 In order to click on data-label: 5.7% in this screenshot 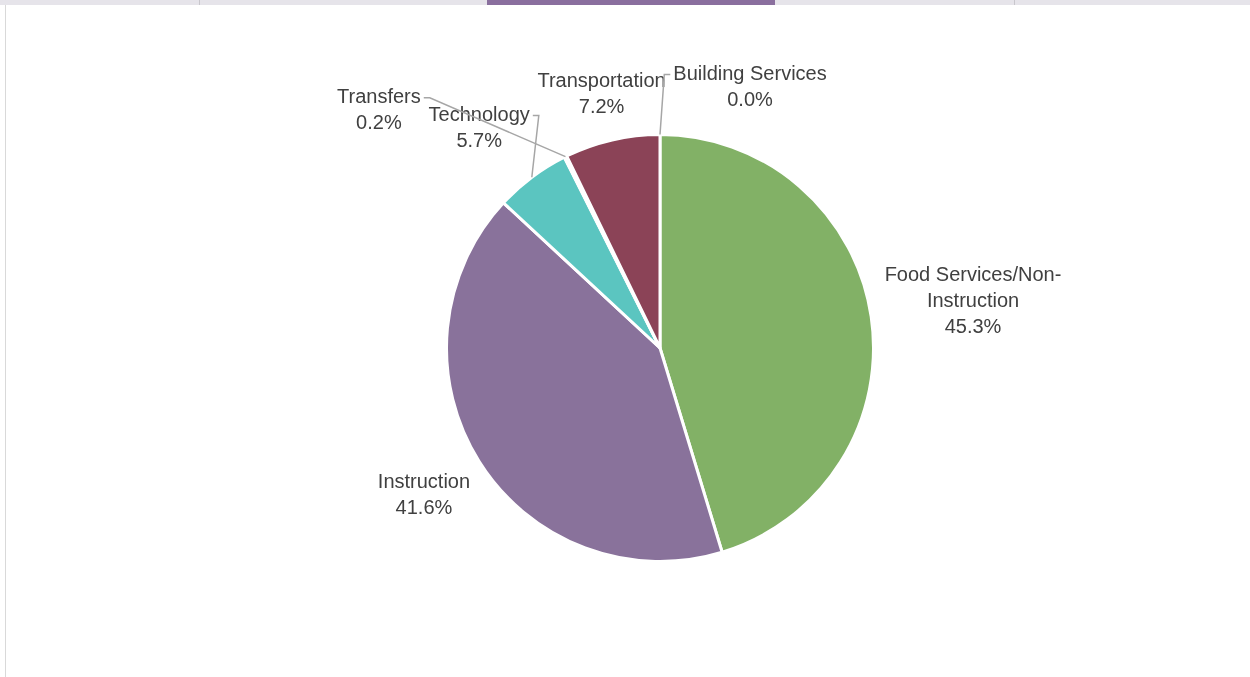, I will do `click(479, 140)`.